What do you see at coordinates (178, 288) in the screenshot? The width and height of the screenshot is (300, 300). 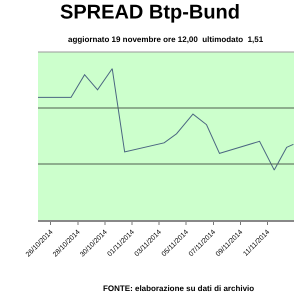 I see `source-note: FONTE: elaborazione su dati di archivio` at bounding box center [178, 288].